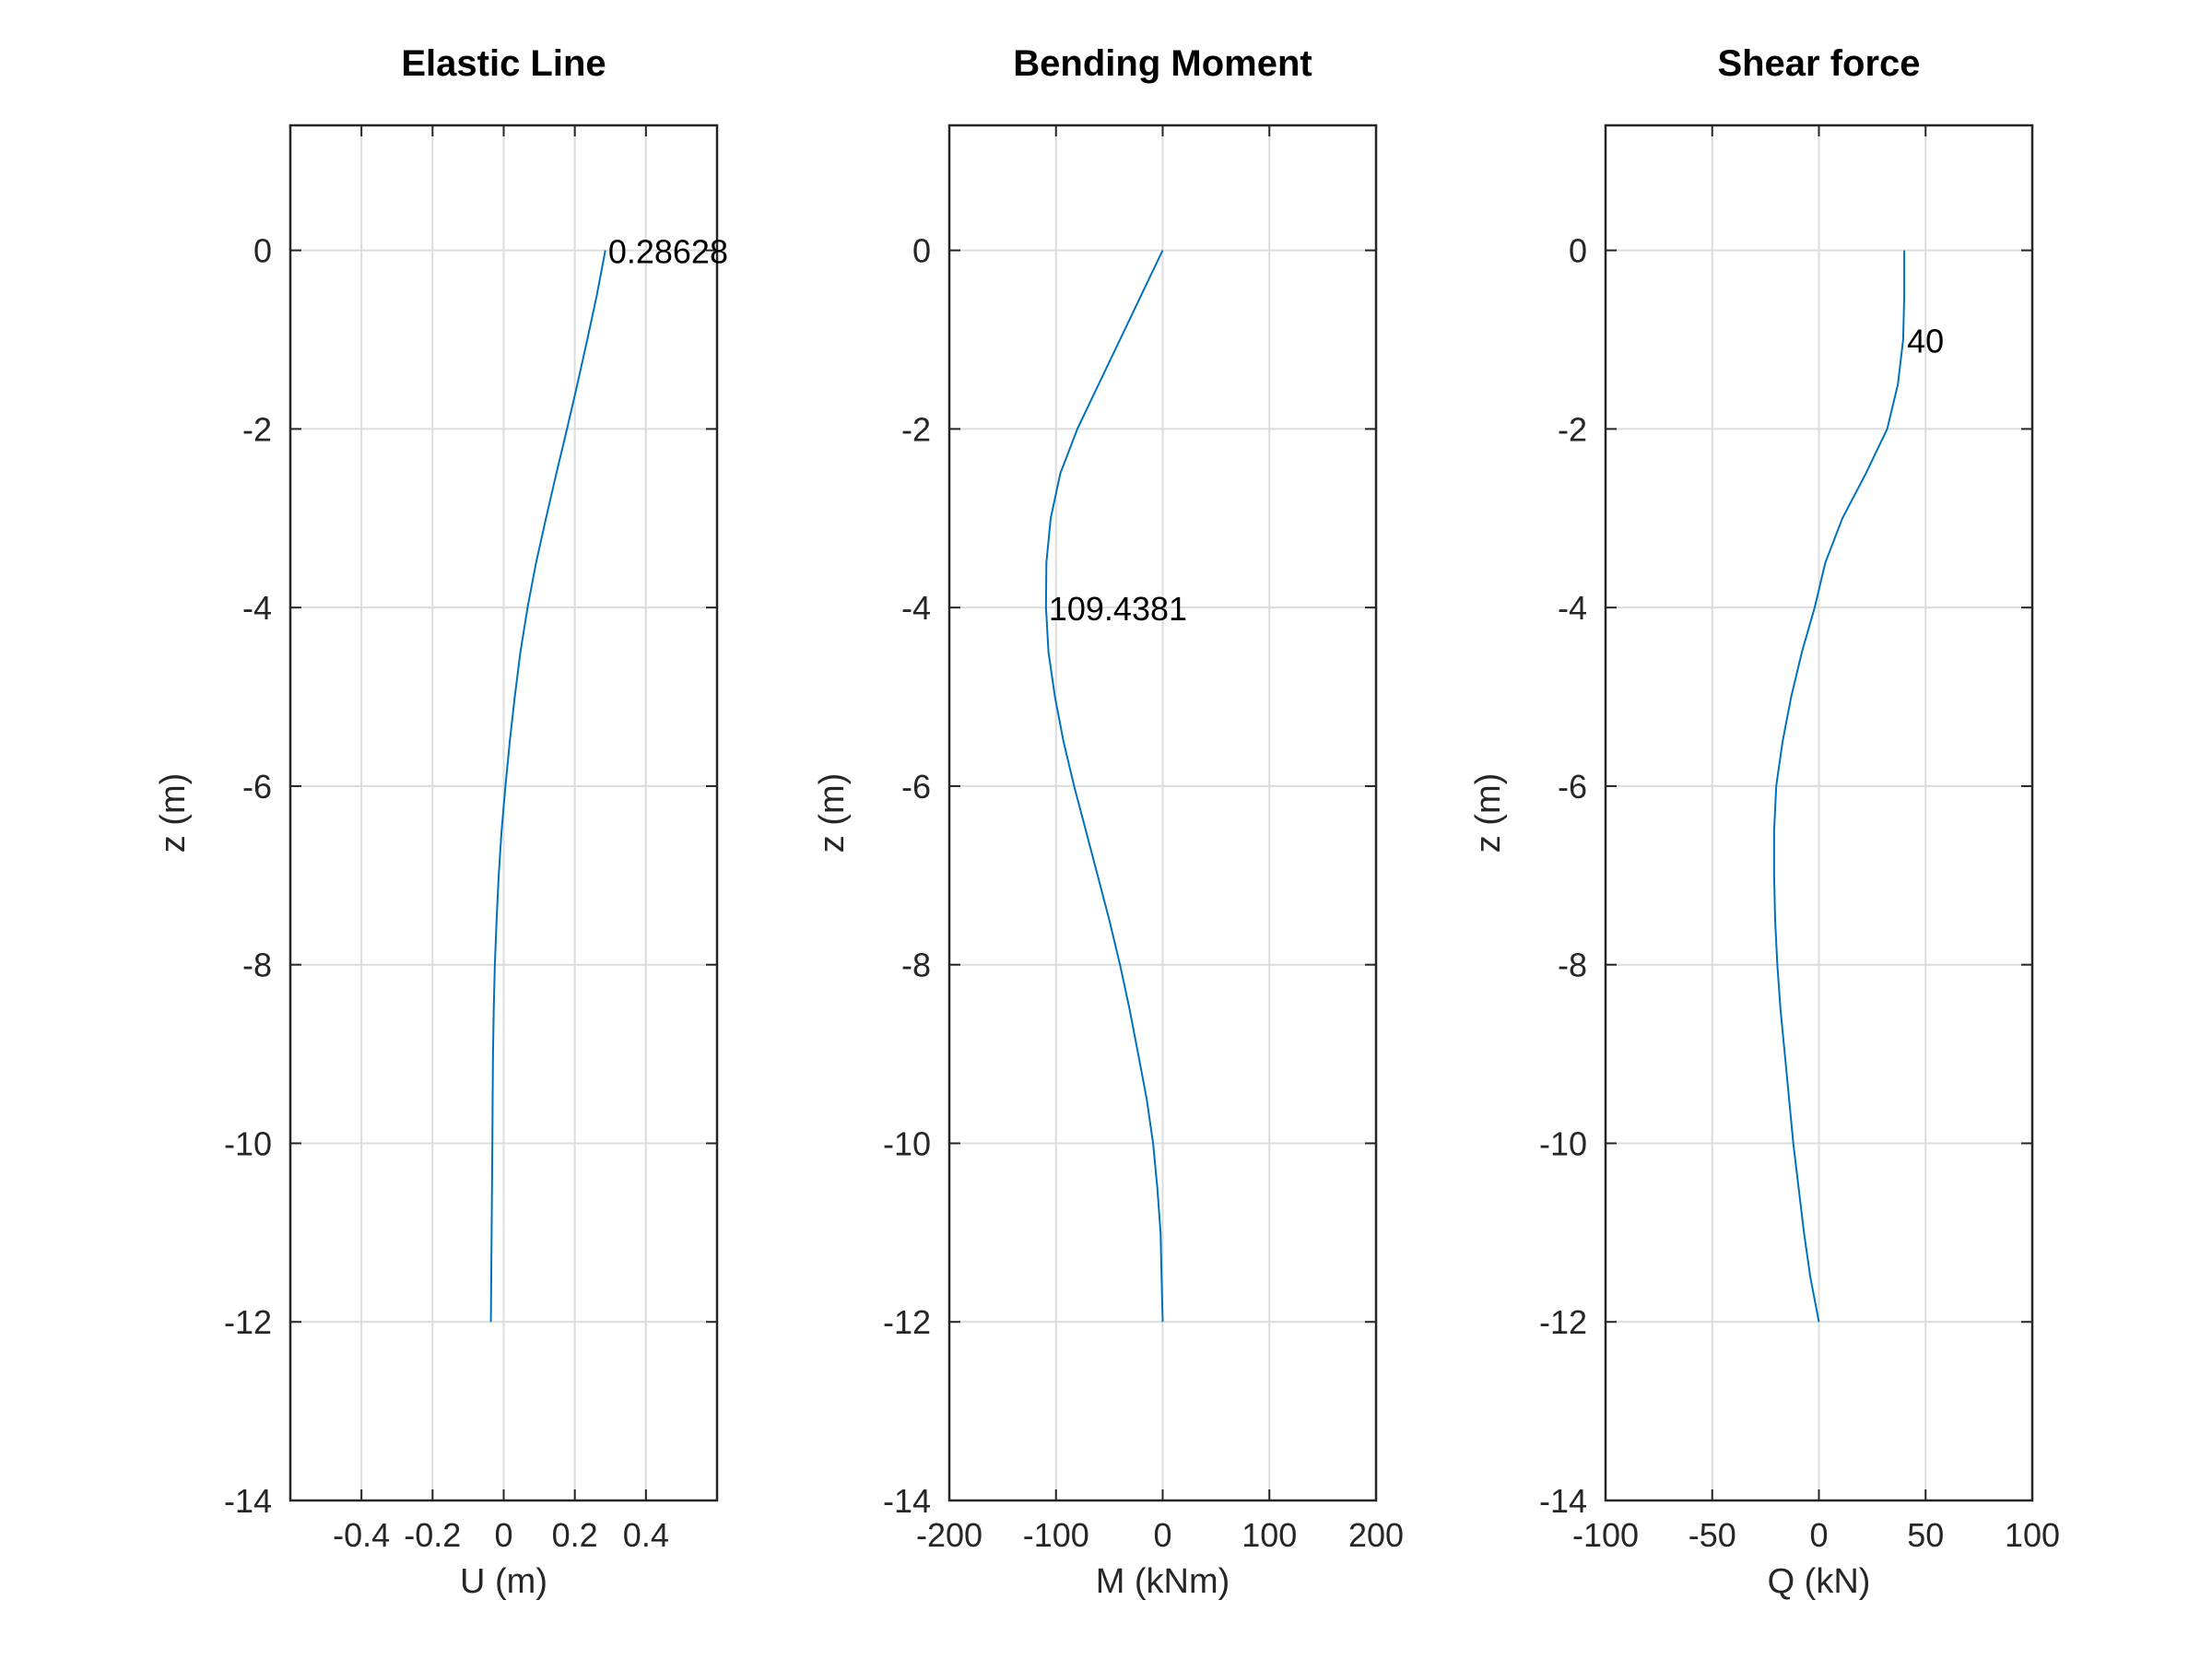 This screenshot has height=1659, width=2212. I want to click on data-annotation: 109.4381, so click(1118, 609).